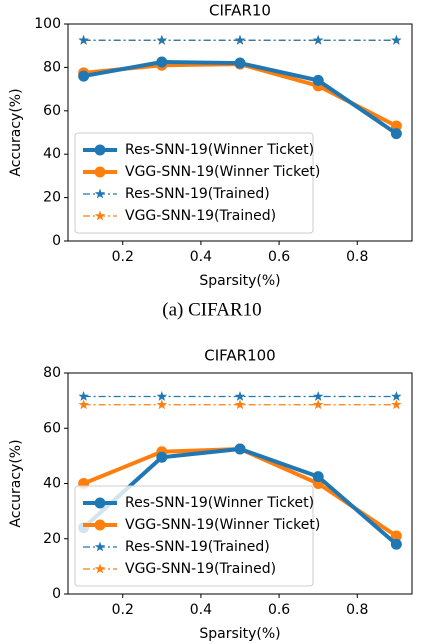 This screenshot has height=644, width=424. Describe the element at coordinates (47, 24) in the screenshot. I see `y-tick-label: 100` at that location.